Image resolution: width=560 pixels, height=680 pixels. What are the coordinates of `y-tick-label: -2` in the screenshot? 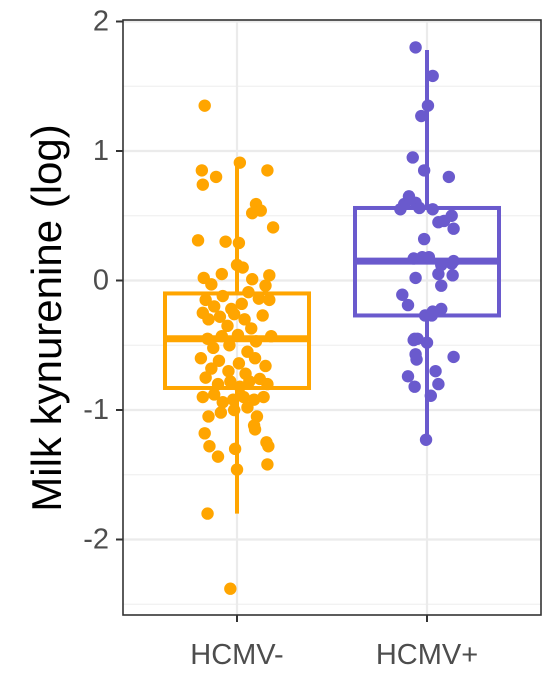 It's located at (96, 540).